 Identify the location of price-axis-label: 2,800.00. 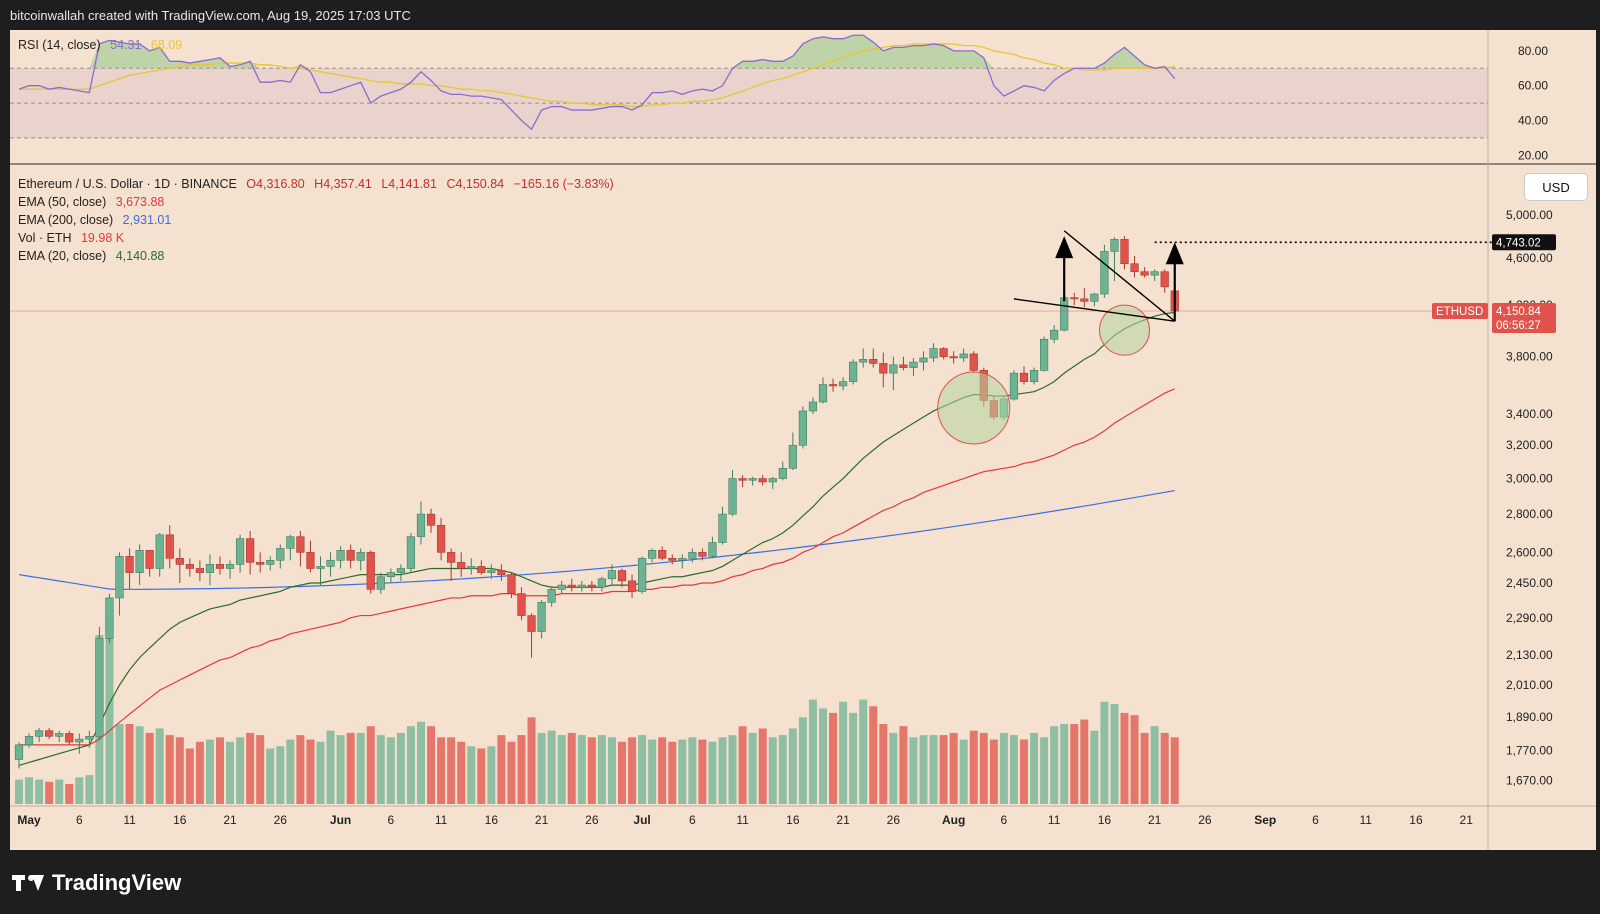
(1529, 514).